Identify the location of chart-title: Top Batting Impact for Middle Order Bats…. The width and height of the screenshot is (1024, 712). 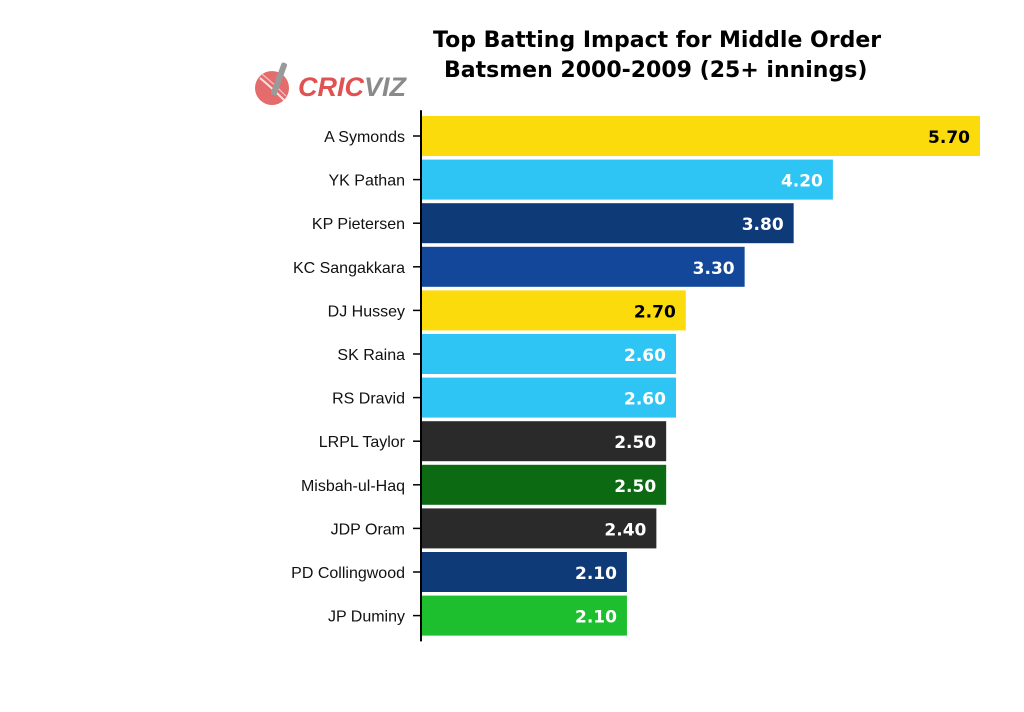
(712, 56).